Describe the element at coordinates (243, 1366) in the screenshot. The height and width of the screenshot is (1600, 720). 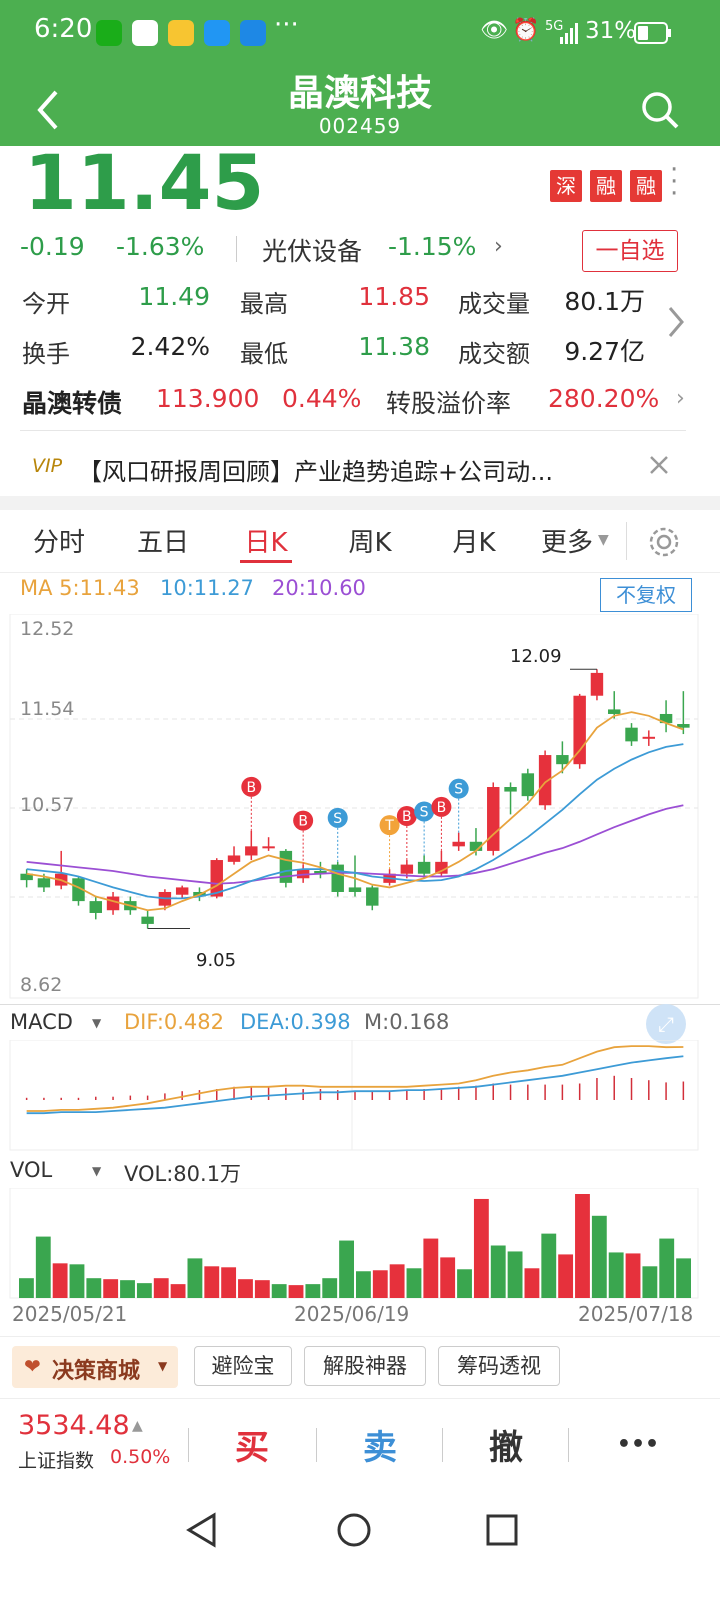
I see `tool-hedge: 避险宝` at that location.